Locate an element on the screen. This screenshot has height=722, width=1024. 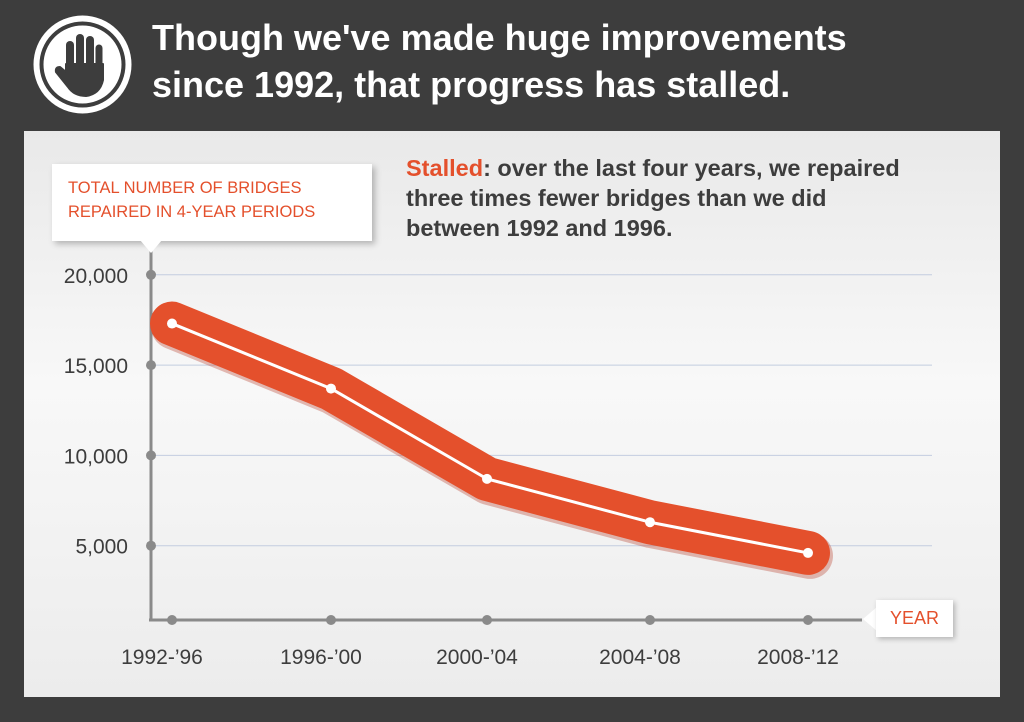
headline-line-2: since 1992, that progress has stalled. is located at coordinates (471, 84).